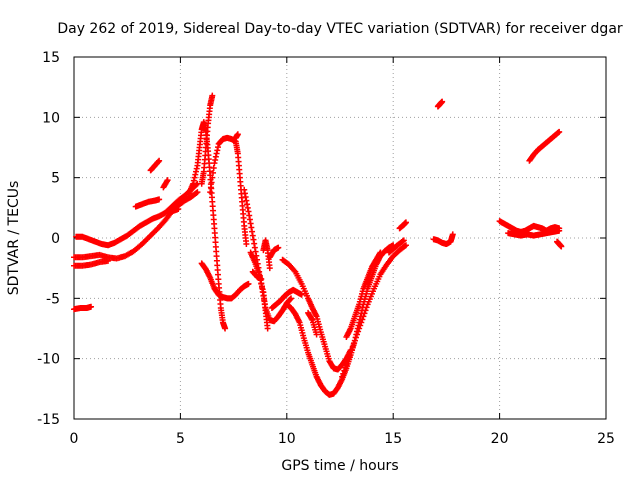  Describe the element at coordinates (51, 58) in the screenshot. I see `y-tick-label: 15` at that location.